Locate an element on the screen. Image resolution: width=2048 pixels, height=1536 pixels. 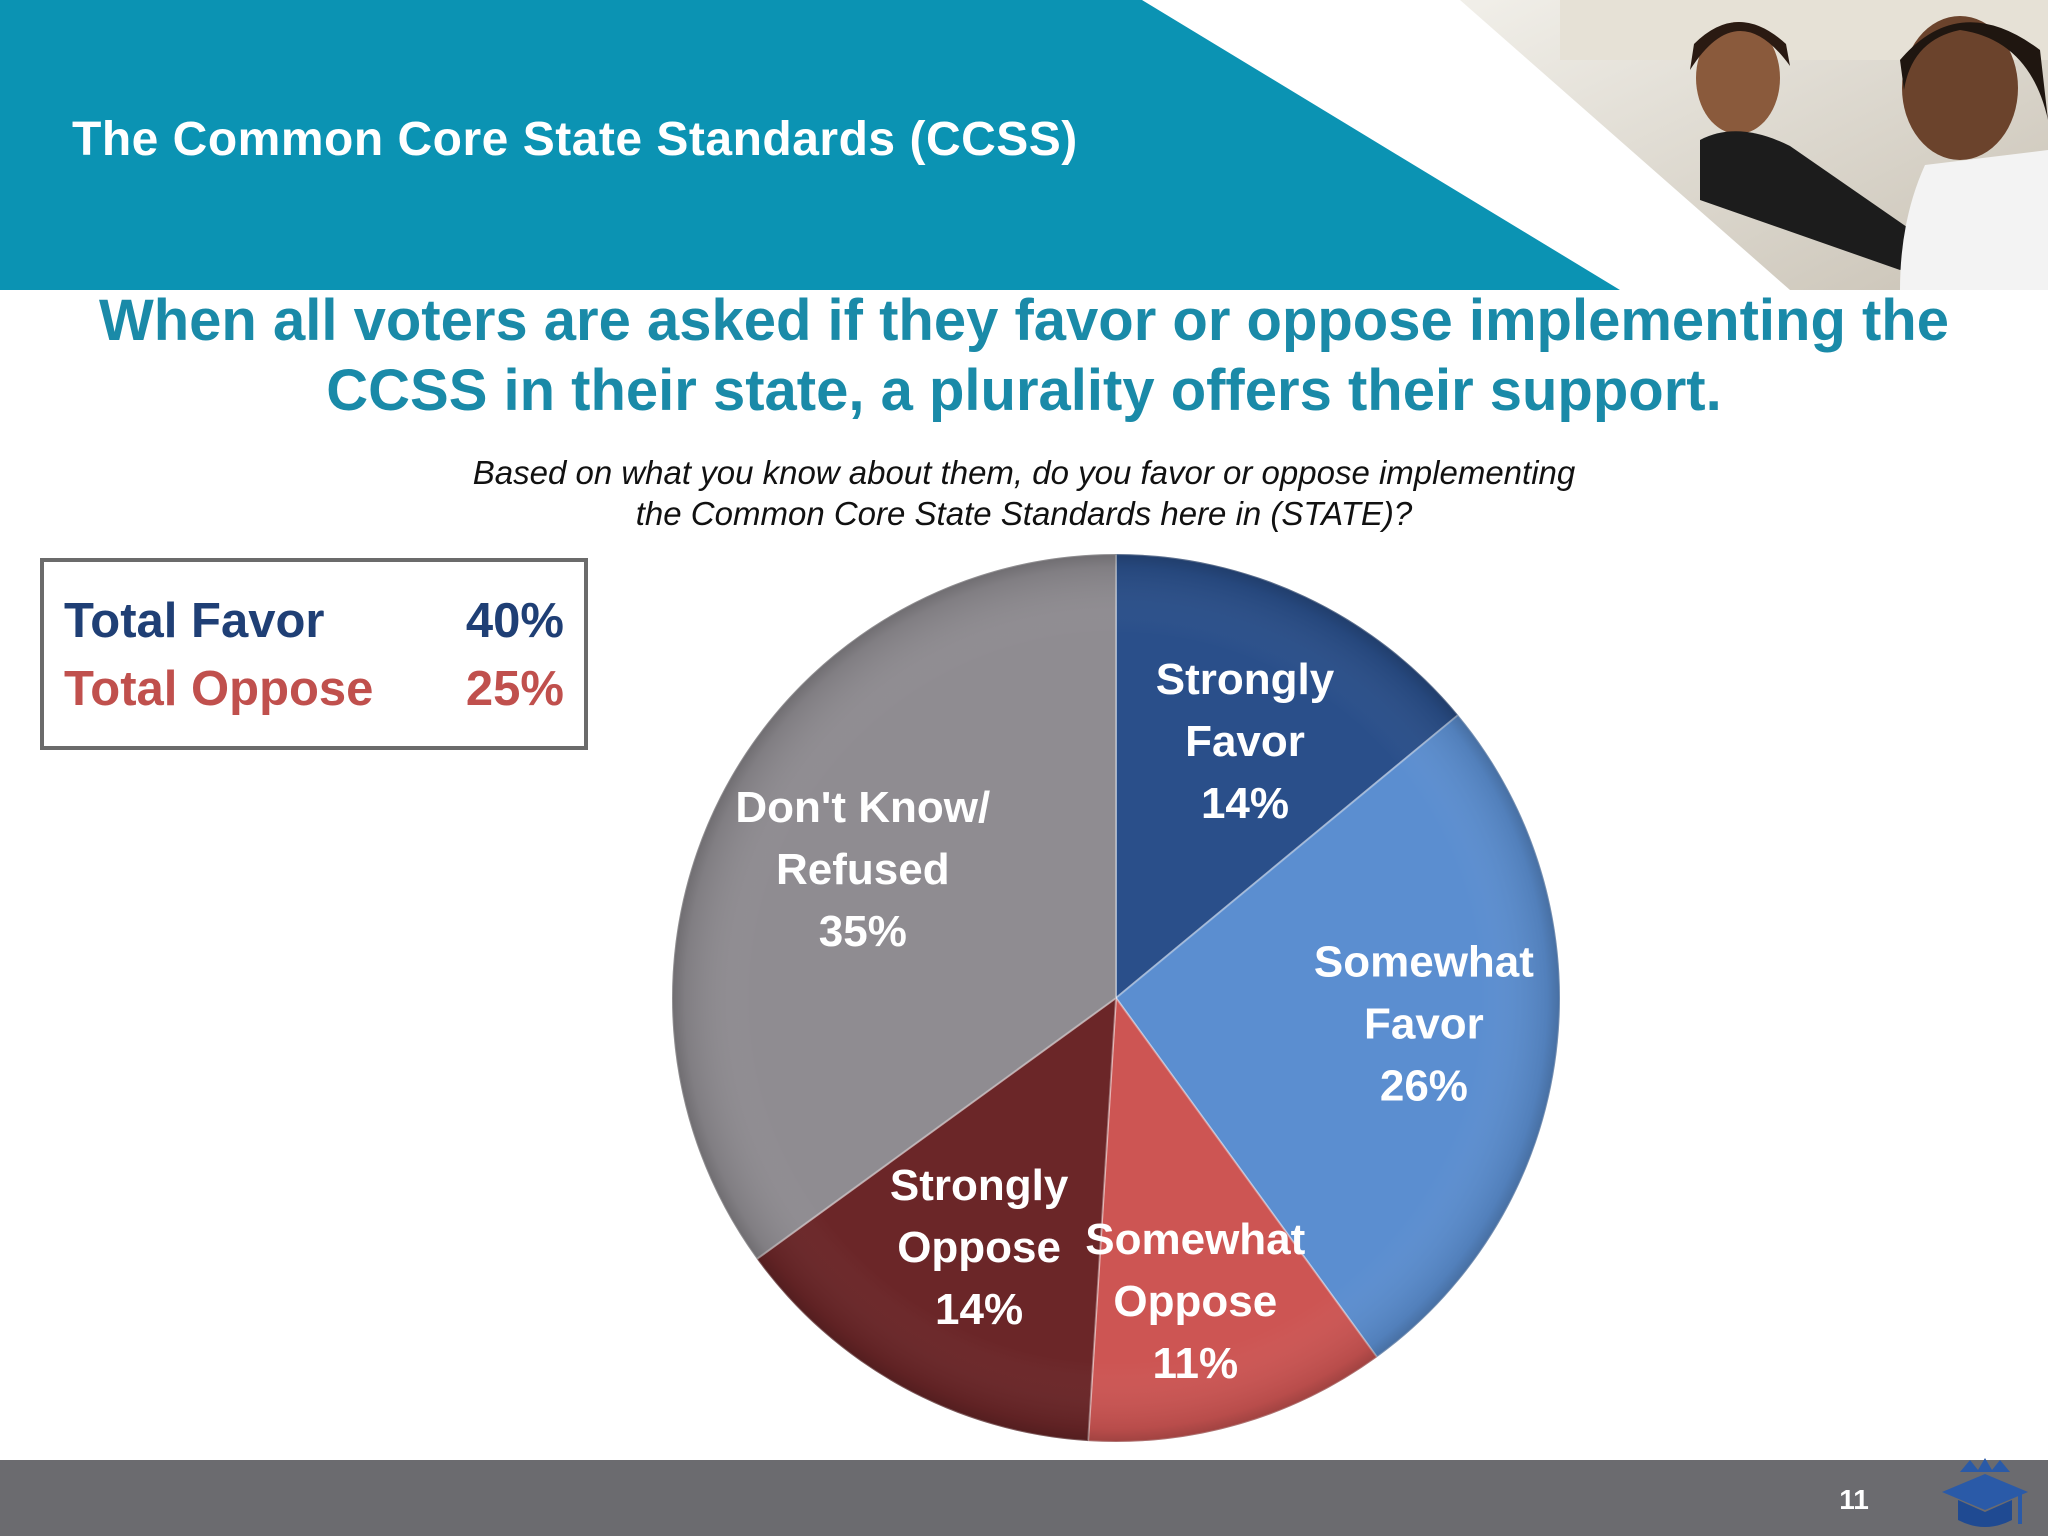
graduation-cap-logo-icon is located at coordinates (1985, 1492).